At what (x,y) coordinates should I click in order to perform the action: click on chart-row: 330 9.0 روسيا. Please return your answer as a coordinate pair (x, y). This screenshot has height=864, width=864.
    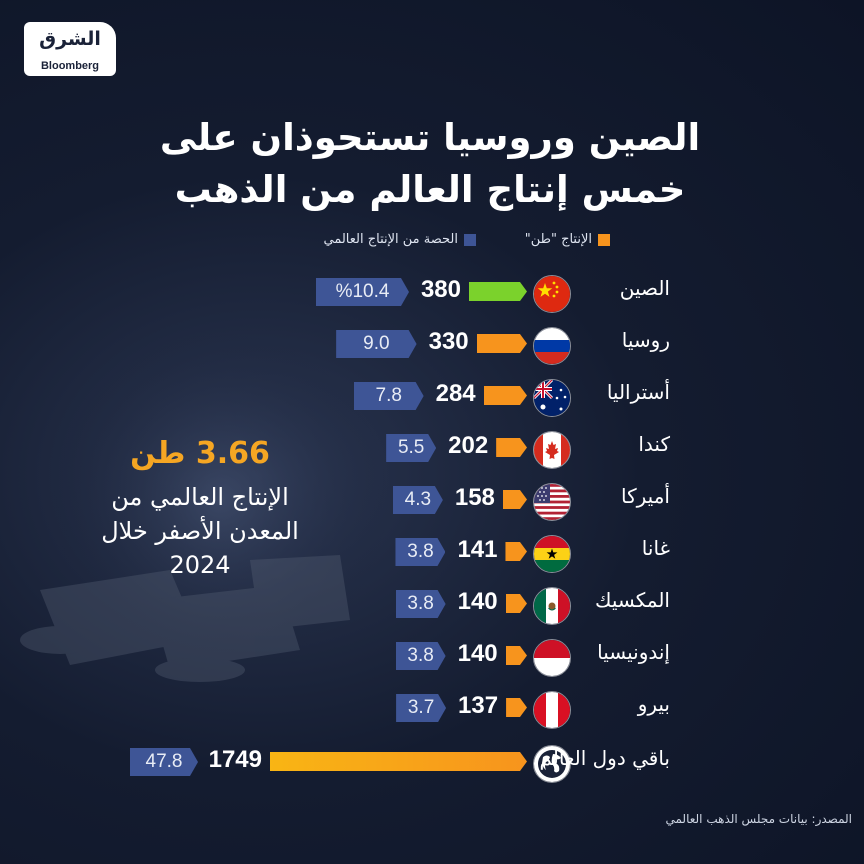
    Looking at the image, I should click on (432, 344).